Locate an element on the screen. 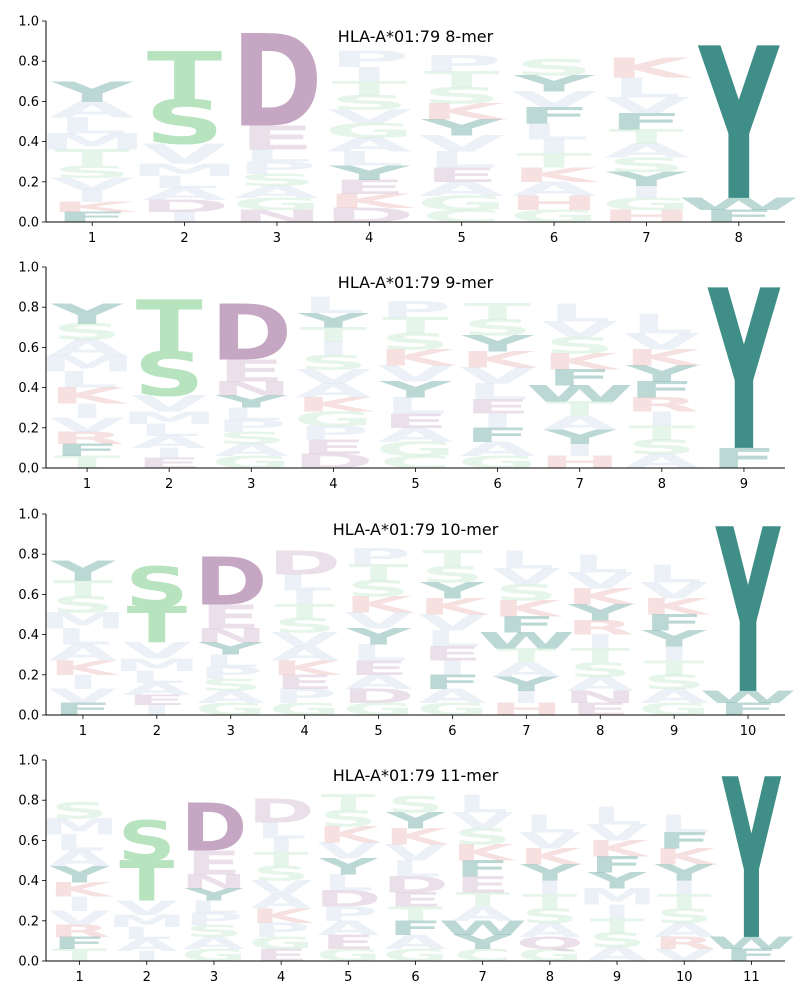 This screenshot has height=1000, width=800. logo-letter: N is located at coordinates (600, 697).